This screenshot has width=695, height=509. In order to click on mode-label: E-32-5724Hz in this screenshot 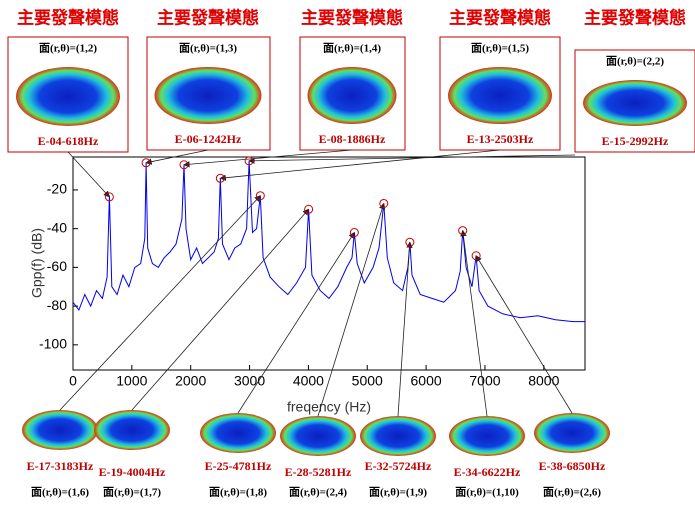, I will do `click(398, 466)`.